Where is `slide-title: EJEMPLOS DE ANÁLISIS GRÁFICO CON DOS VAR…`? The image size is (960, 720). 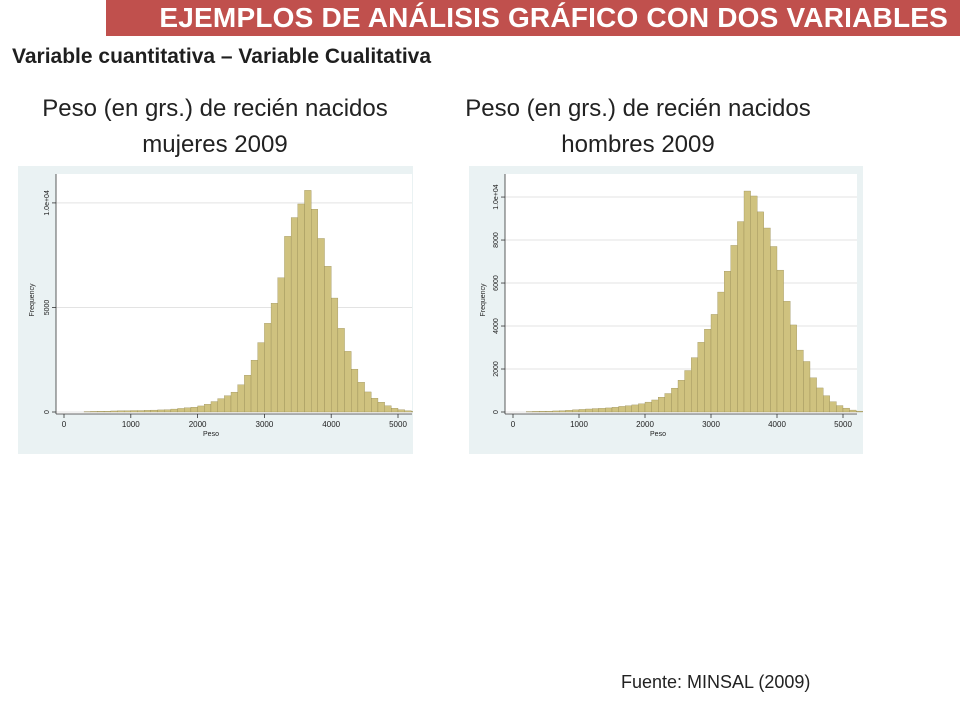
slide-title: EJEMPLOS DE ANÁLISIS GRÁFICO CON DOS VAR… is located at coordinates (553, 17).